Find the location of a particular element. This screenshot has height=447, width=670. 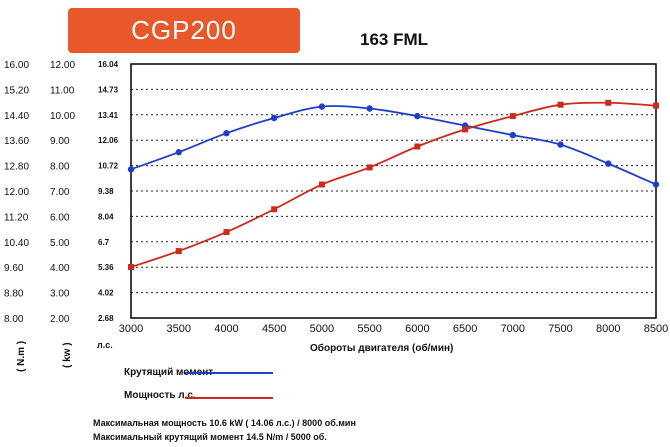

y-tick-hp: 16.04 is located at coordinates (108, 64).